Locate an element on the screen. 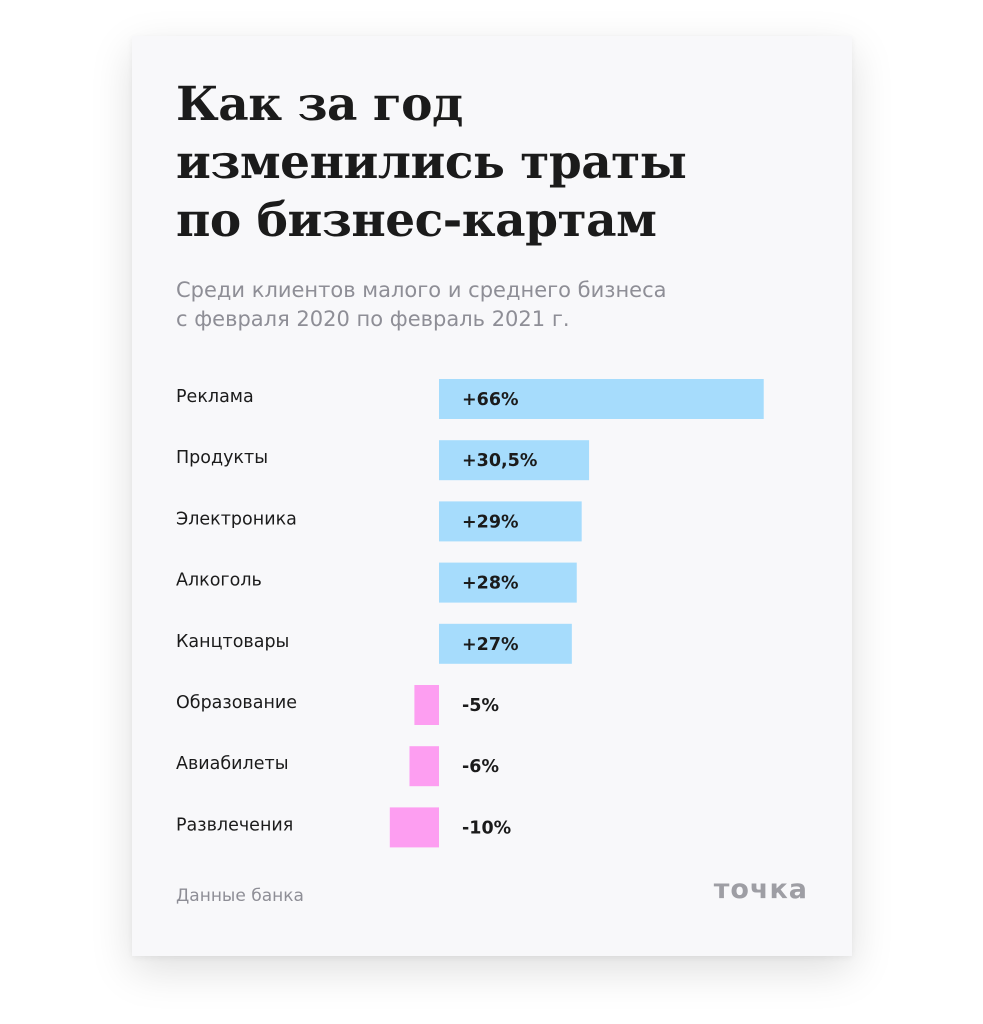 This screenshot has height=1024, width=983. category-label: Образование is located at coordinates (236, 703).